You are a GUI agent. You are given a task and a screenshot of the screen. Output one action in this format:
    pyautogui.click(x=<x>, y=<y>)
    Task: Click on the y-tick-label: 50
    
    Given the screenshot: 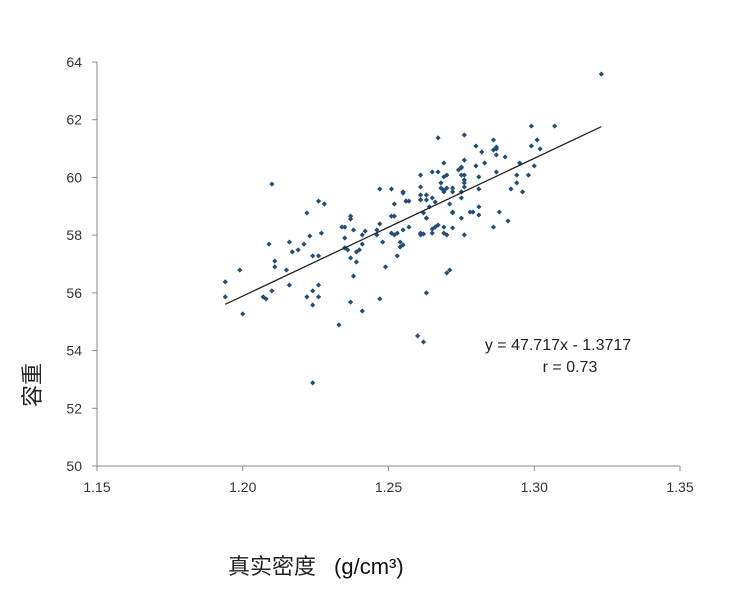 What is the action you would take?
    pyautogui.click(x=74, y=466)
    